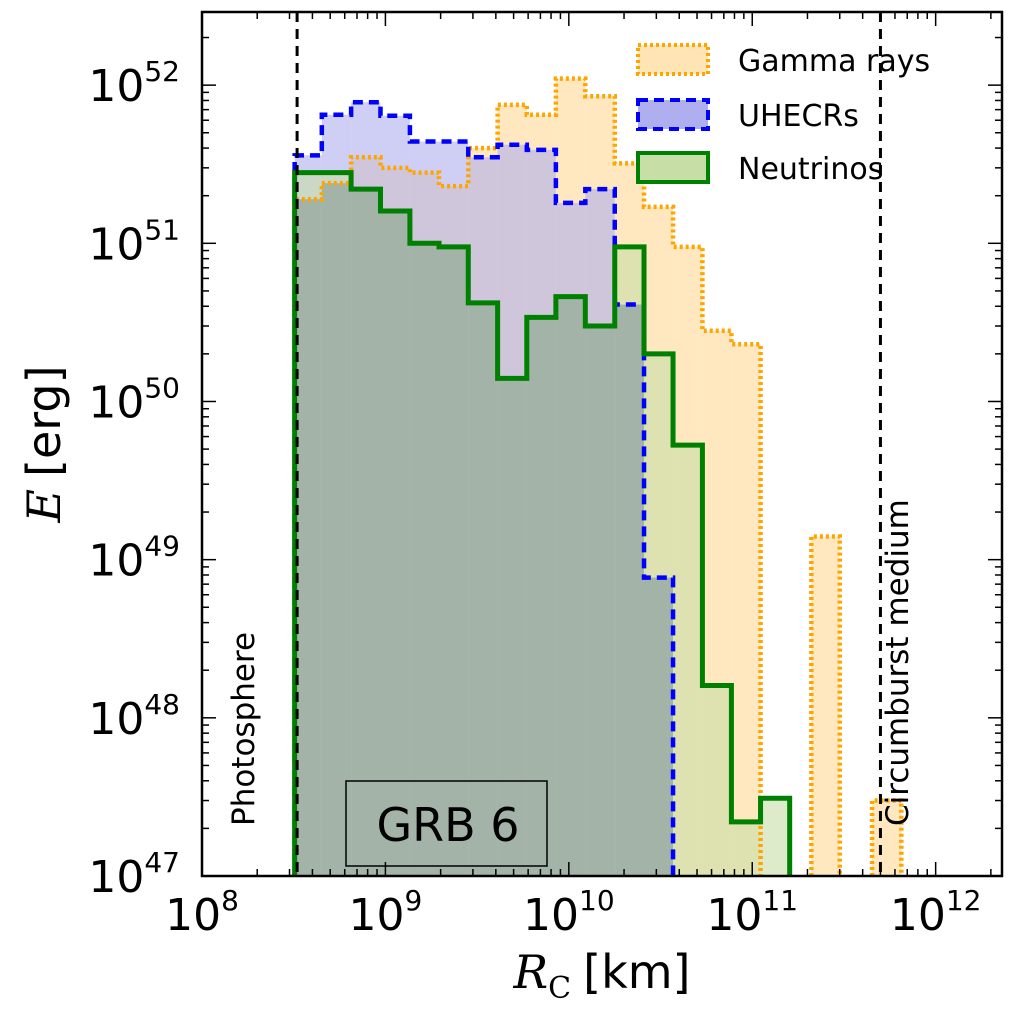  I want to click on y-tick-label: 1047, so click(134, 874).